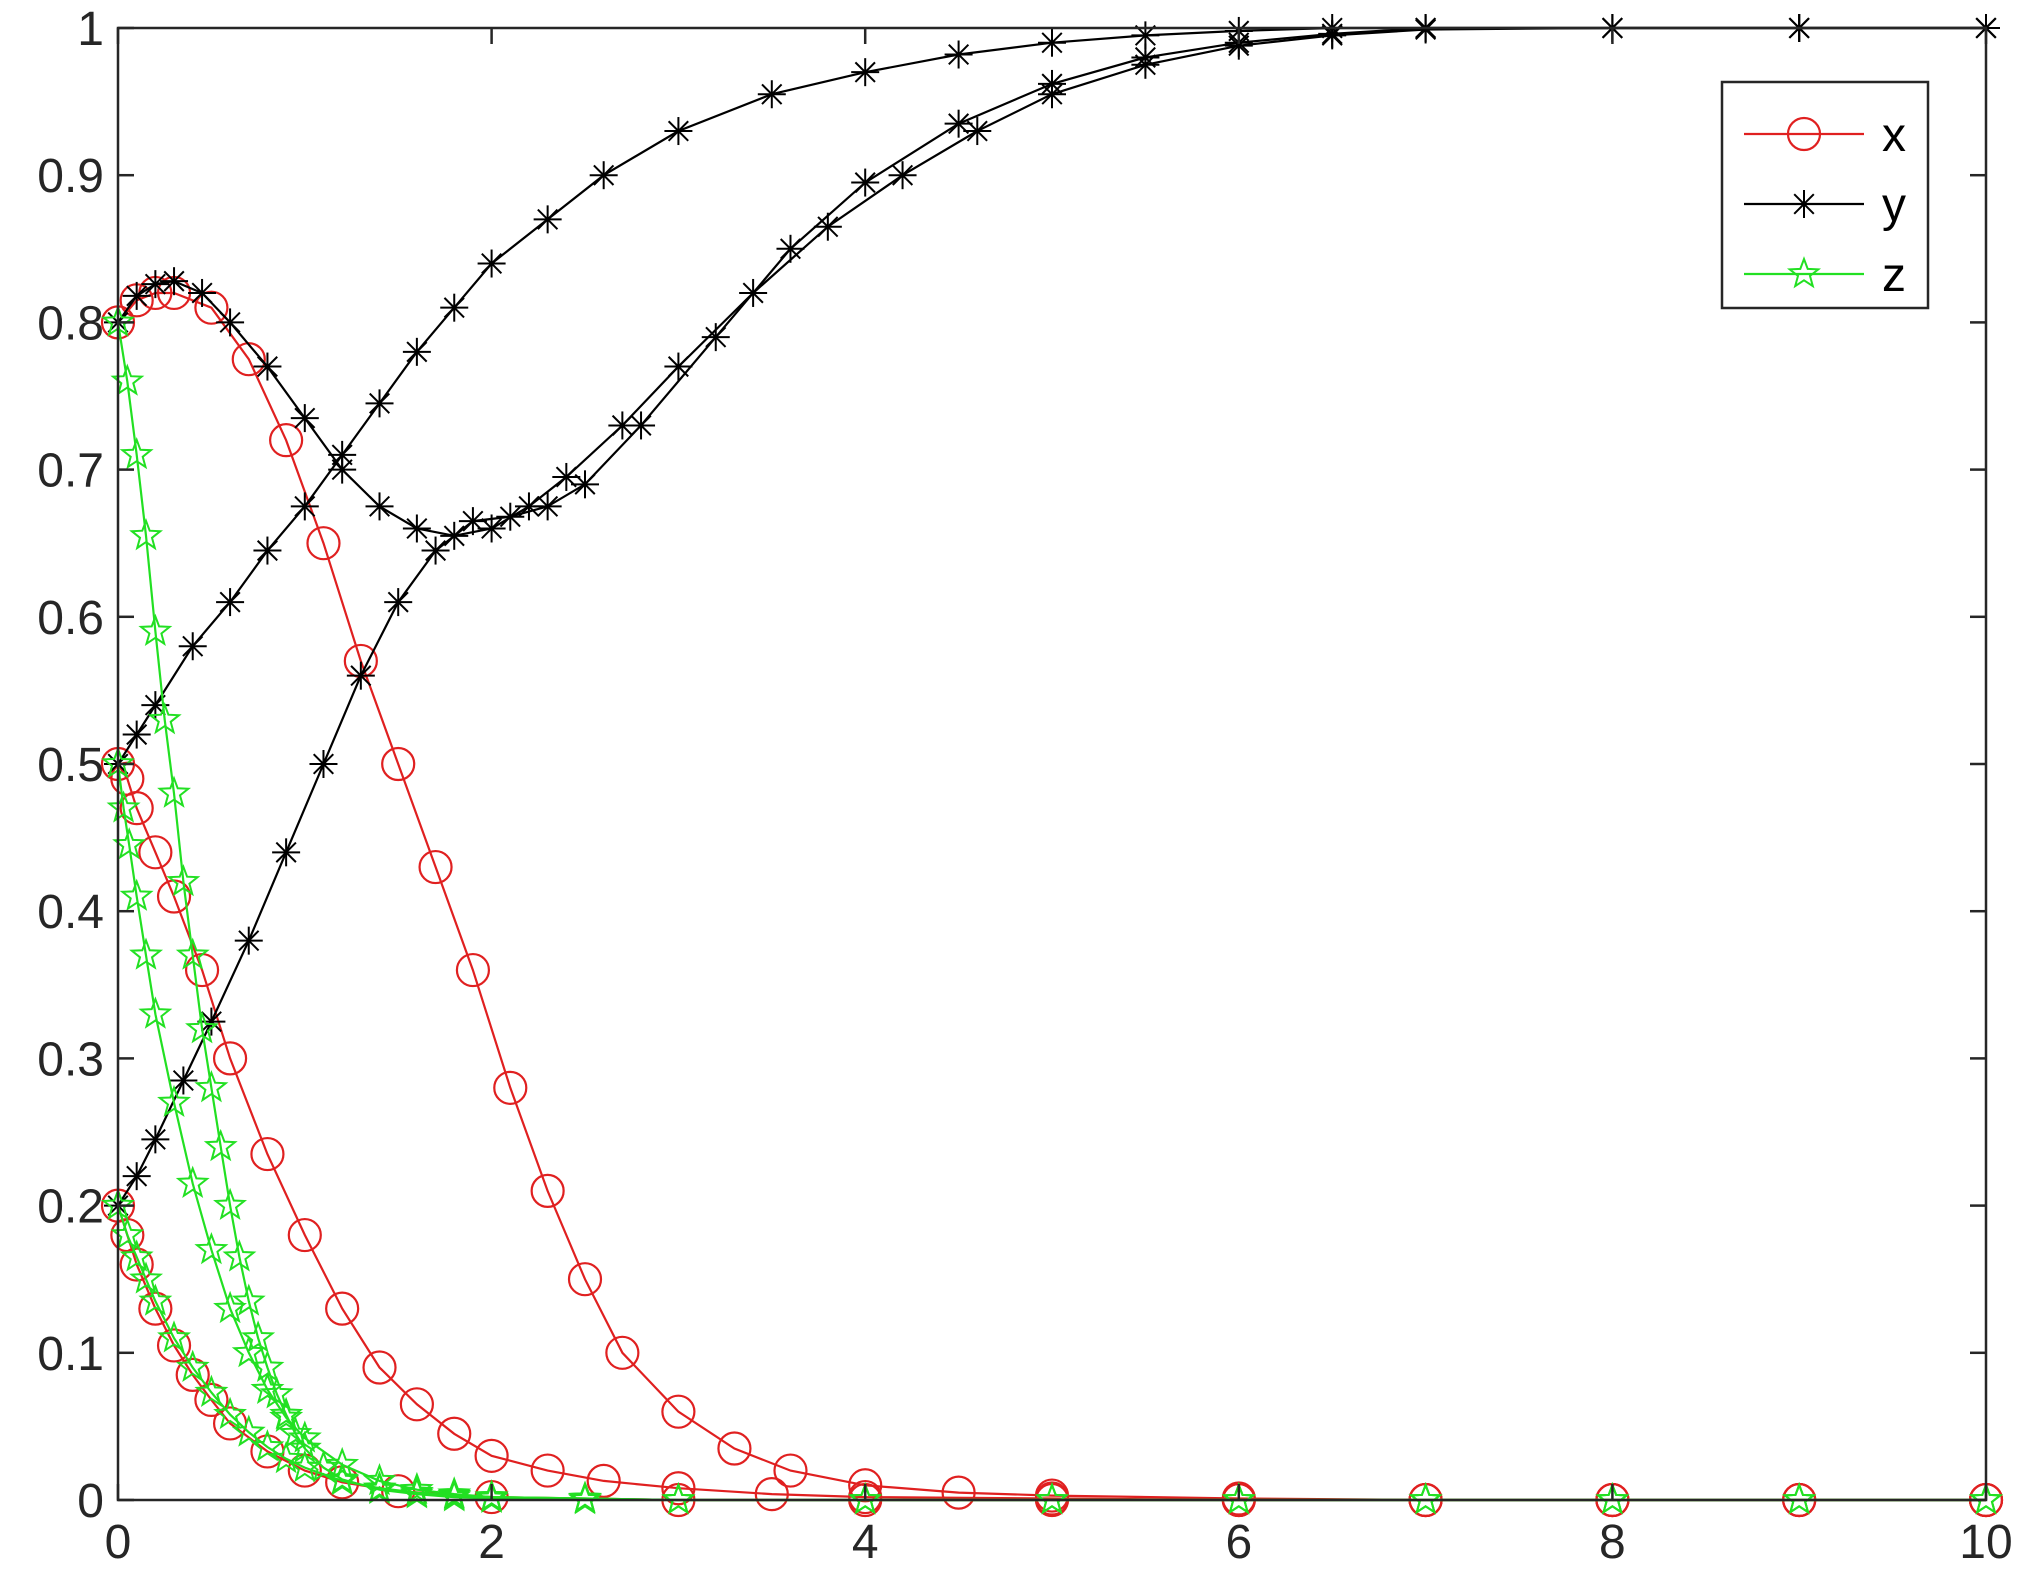 Image resolution: width=2028 pixels, height=1584 pixels. I want to click on y-tick-label: 0, so click(90, 1501).